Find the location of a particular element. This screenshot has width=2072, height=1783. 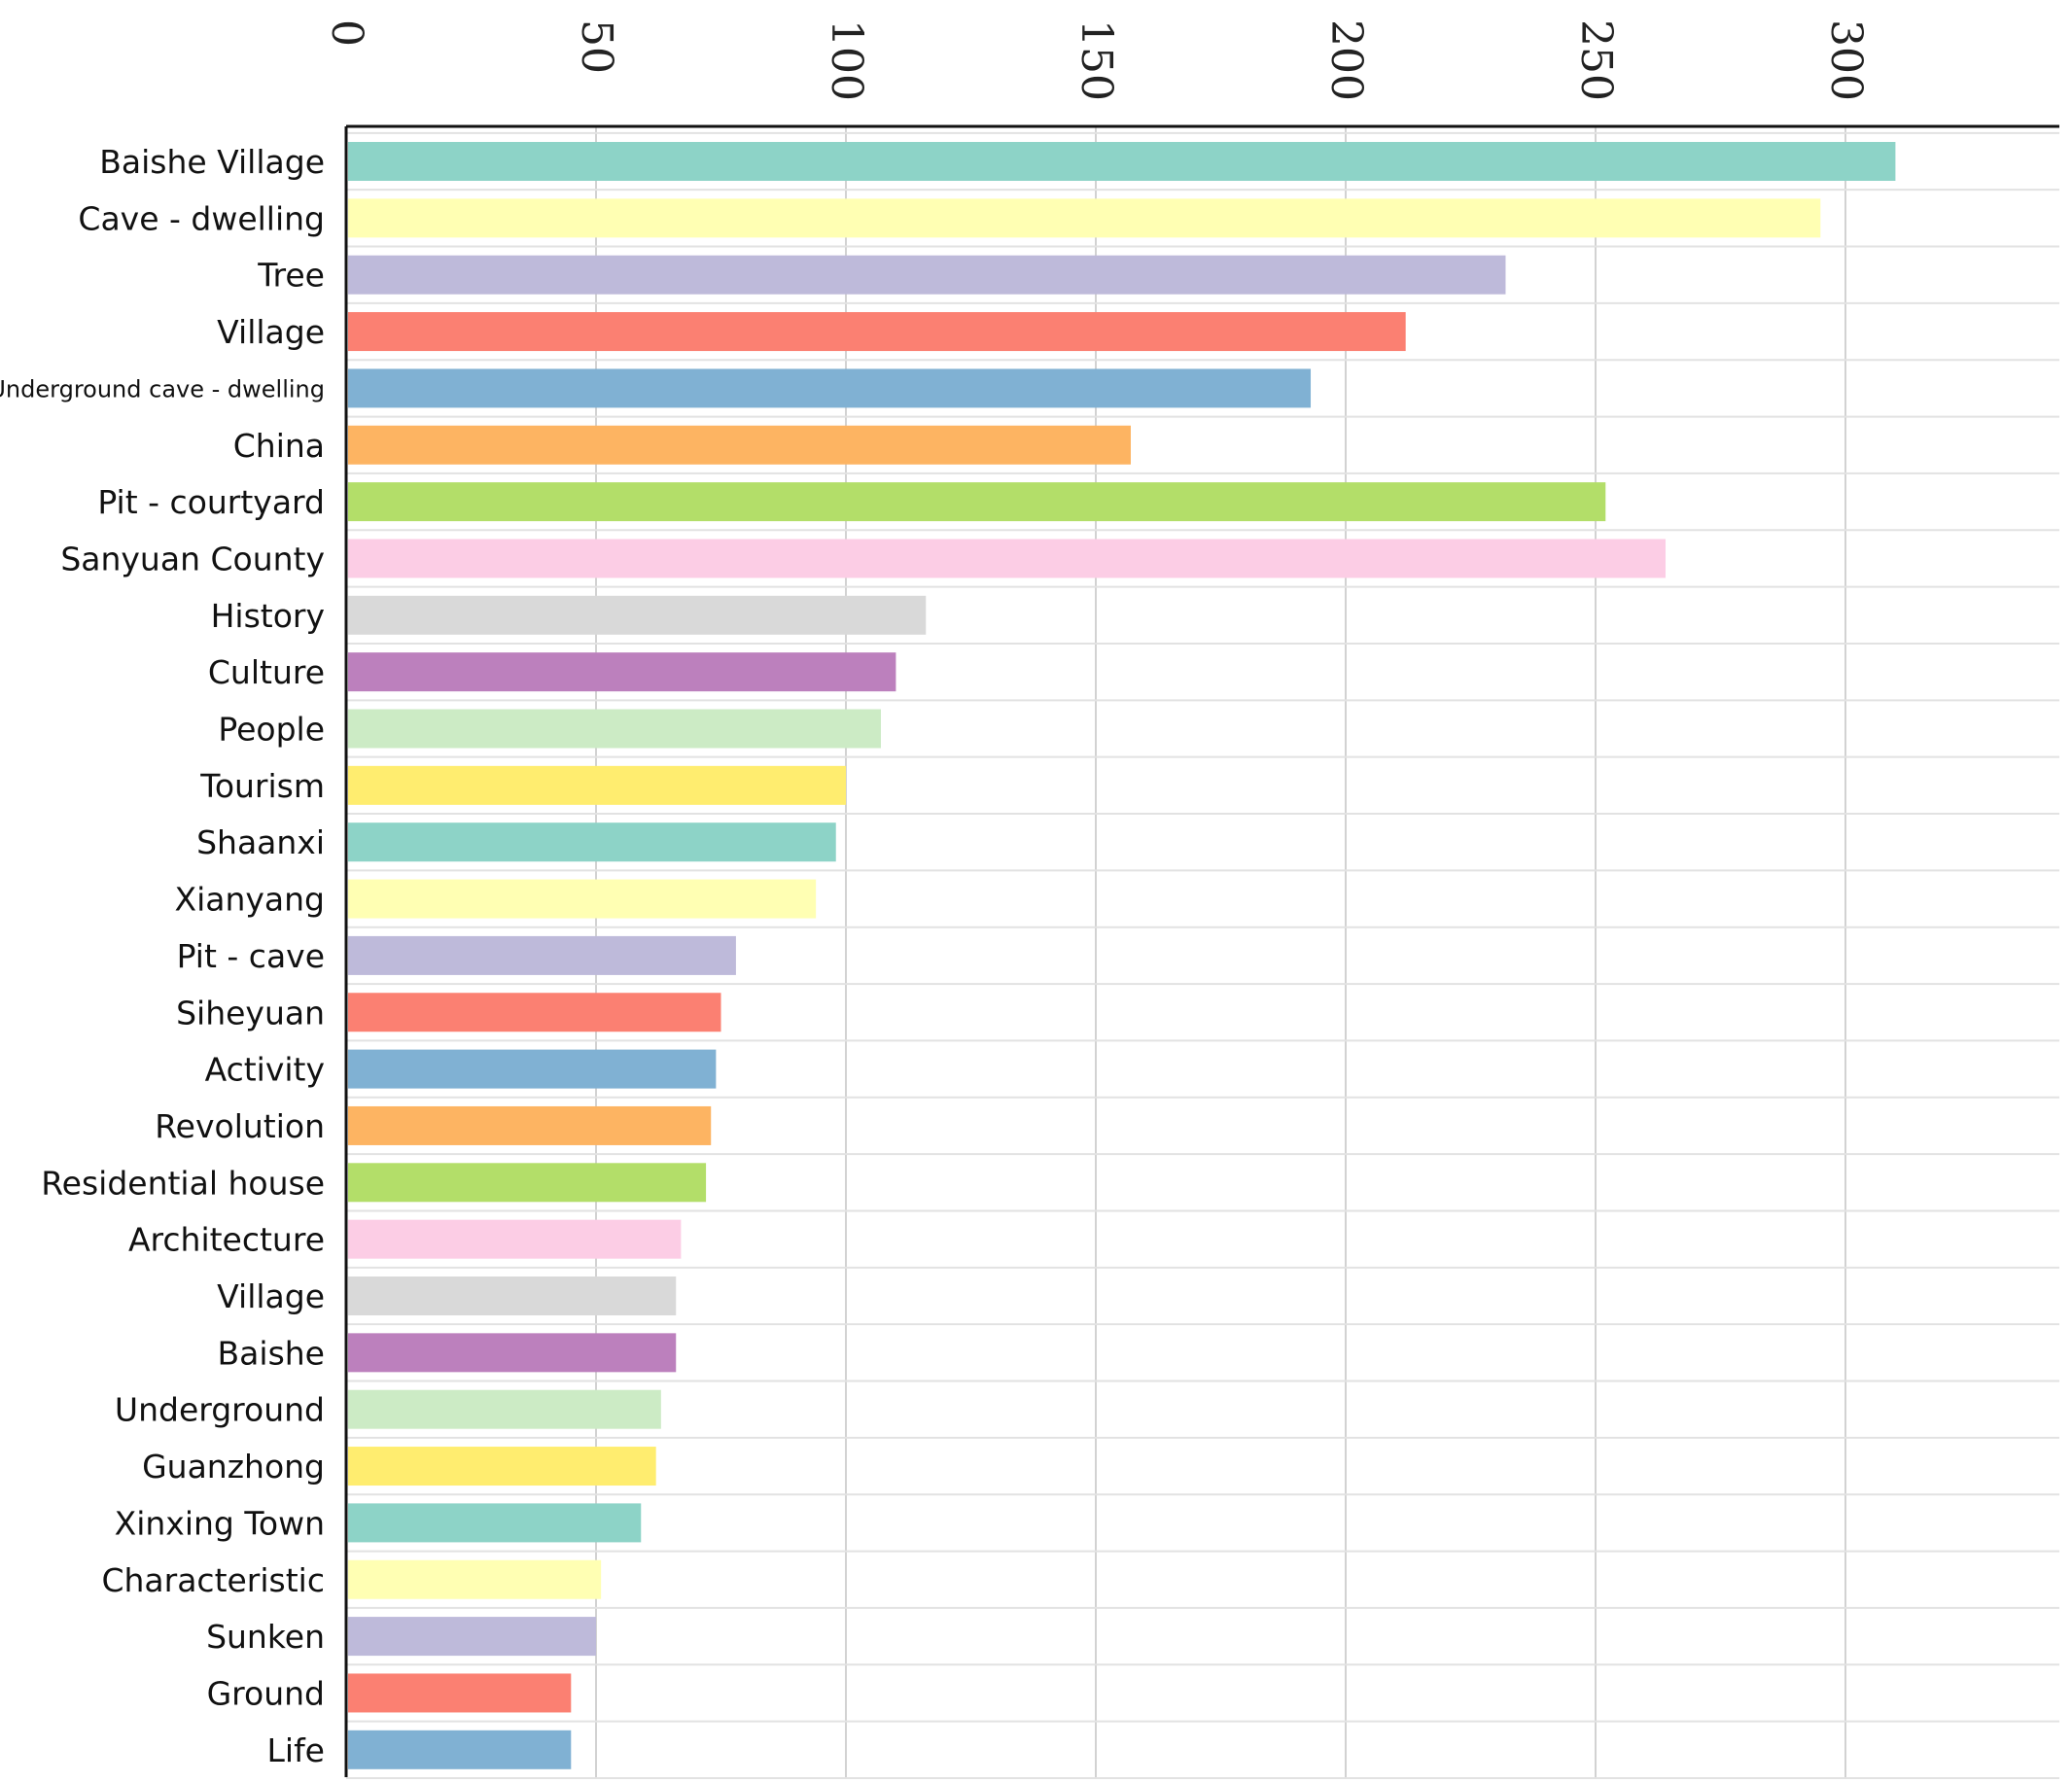

category-label: Underground cave - dwelling is located at coordinates (162, 388).